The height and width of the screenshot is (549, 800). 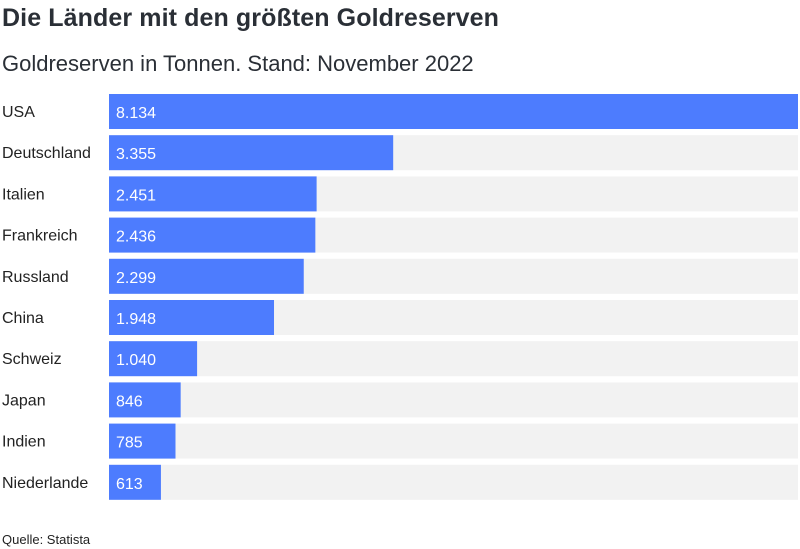 What do you see at coordinates (192, 317) in the screenshot?
I see `bar-china` at bounding box center [192, 317].